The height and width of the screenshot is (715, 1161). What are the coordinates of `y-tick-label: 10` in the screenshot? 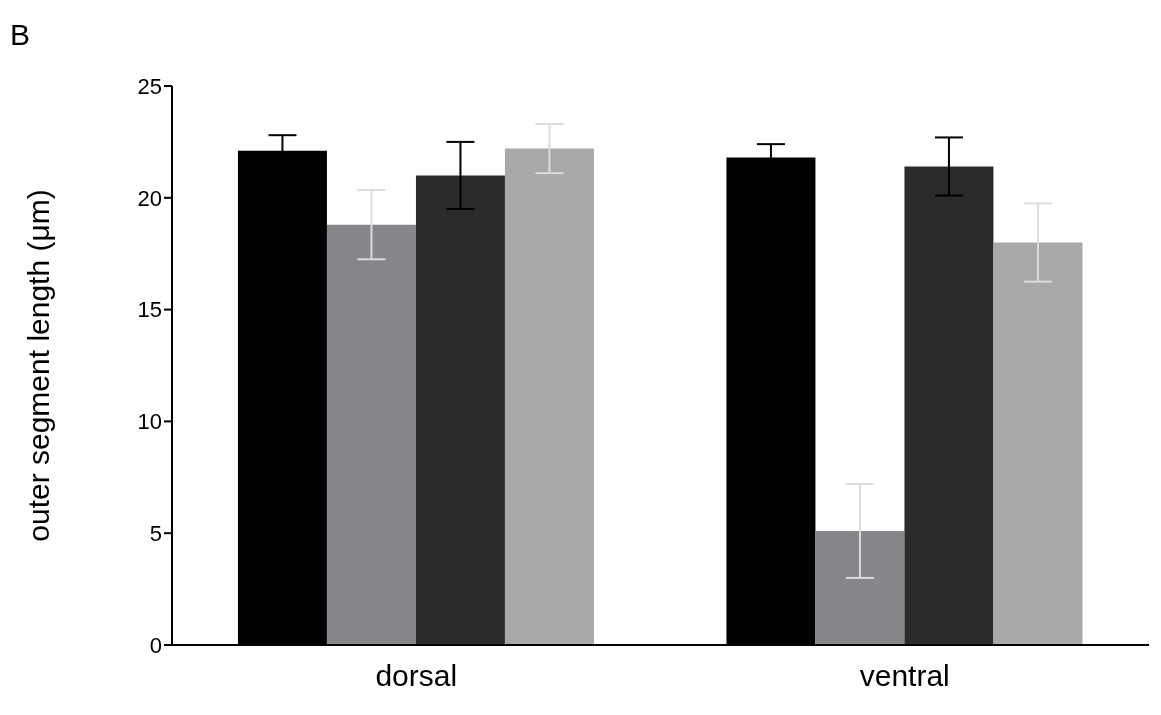 It's located at (149, 422).